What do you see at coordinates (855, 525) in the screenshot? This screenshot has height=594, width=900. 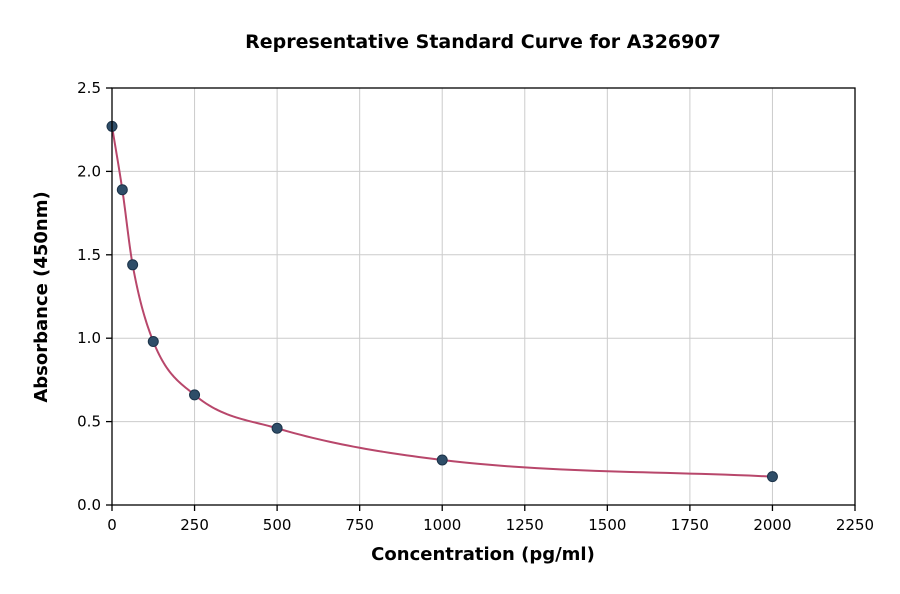 I see `x-tick-label: 2250` at bounding box center [855, 525].